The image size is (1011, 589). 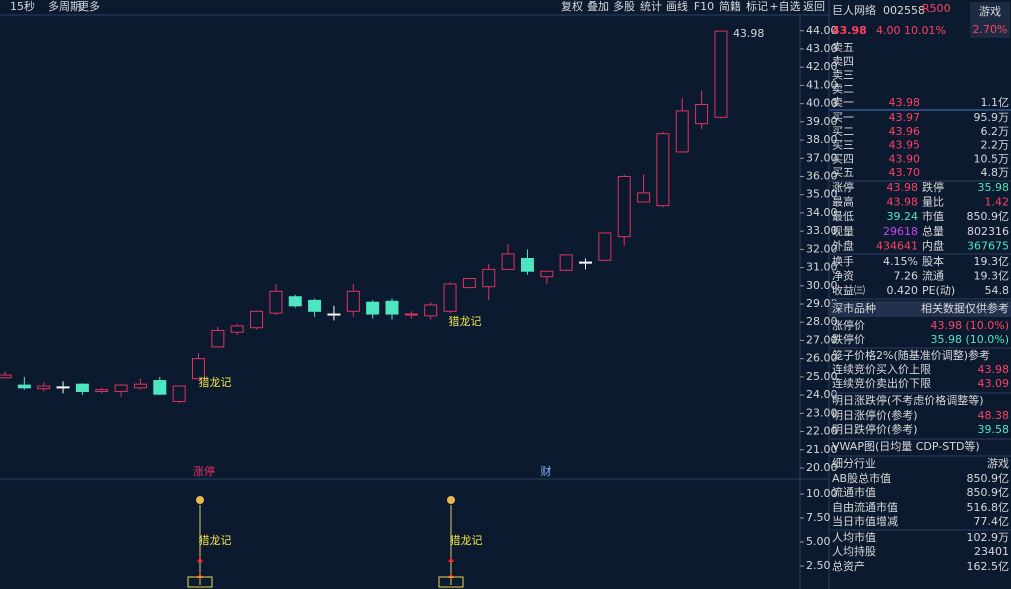 What do you see at coordinates (814, 6) in the screenshot?
I see `toolbar-button: 返回` at bounding box center [814, 6].